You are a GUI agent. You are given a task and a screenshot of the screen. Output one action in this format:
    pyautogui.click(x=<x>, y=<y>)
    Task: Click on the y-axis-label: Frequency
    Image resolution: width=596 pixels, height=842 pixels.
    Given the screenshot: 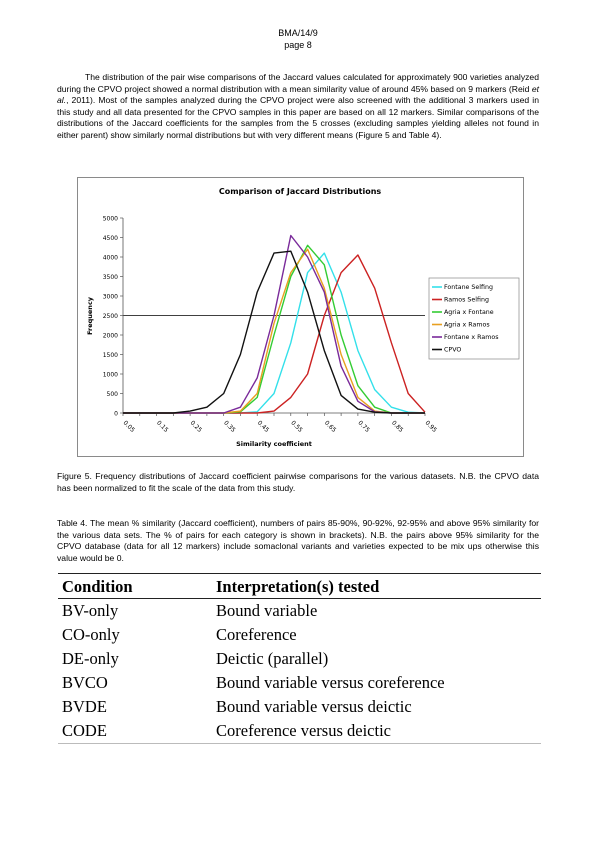 What is the action you would take?
    pyautogui.click(x=90, y=315)
    